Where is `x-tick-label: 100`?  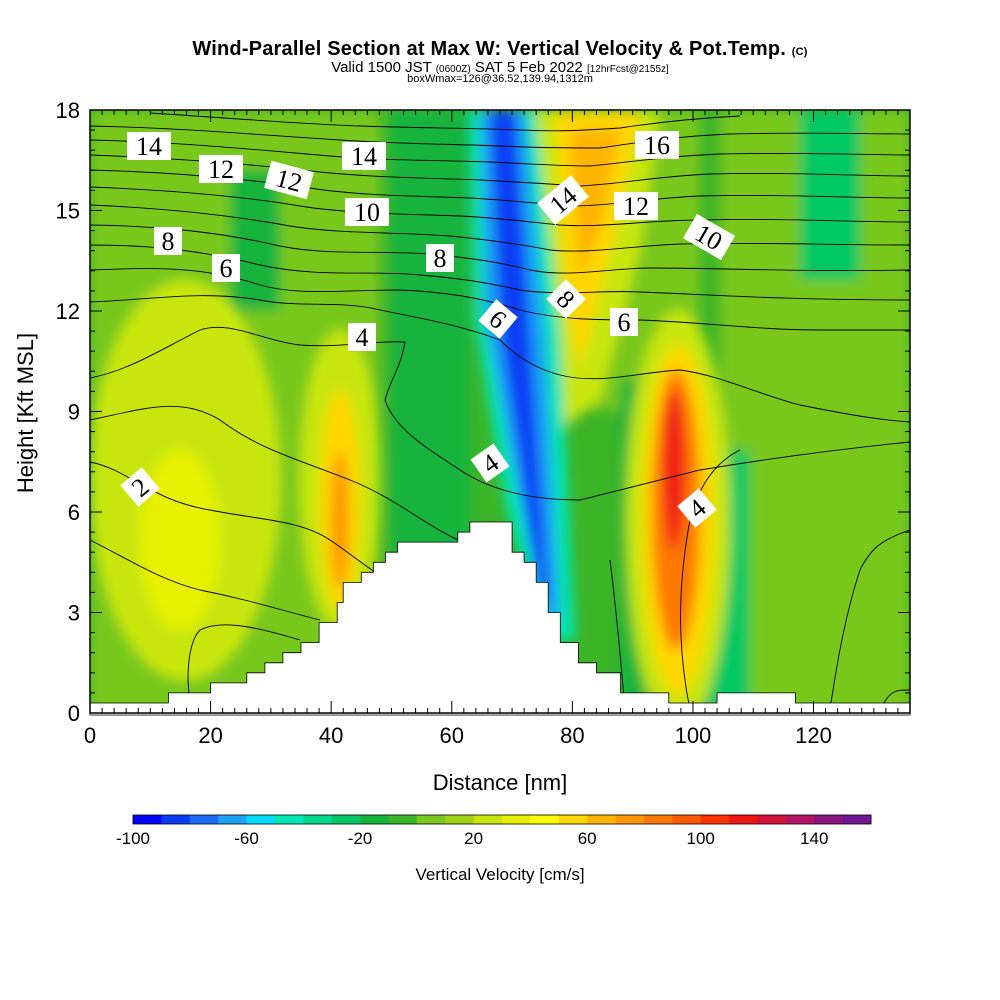 x-tick-label: 100 is located at coordinates (693, 735).